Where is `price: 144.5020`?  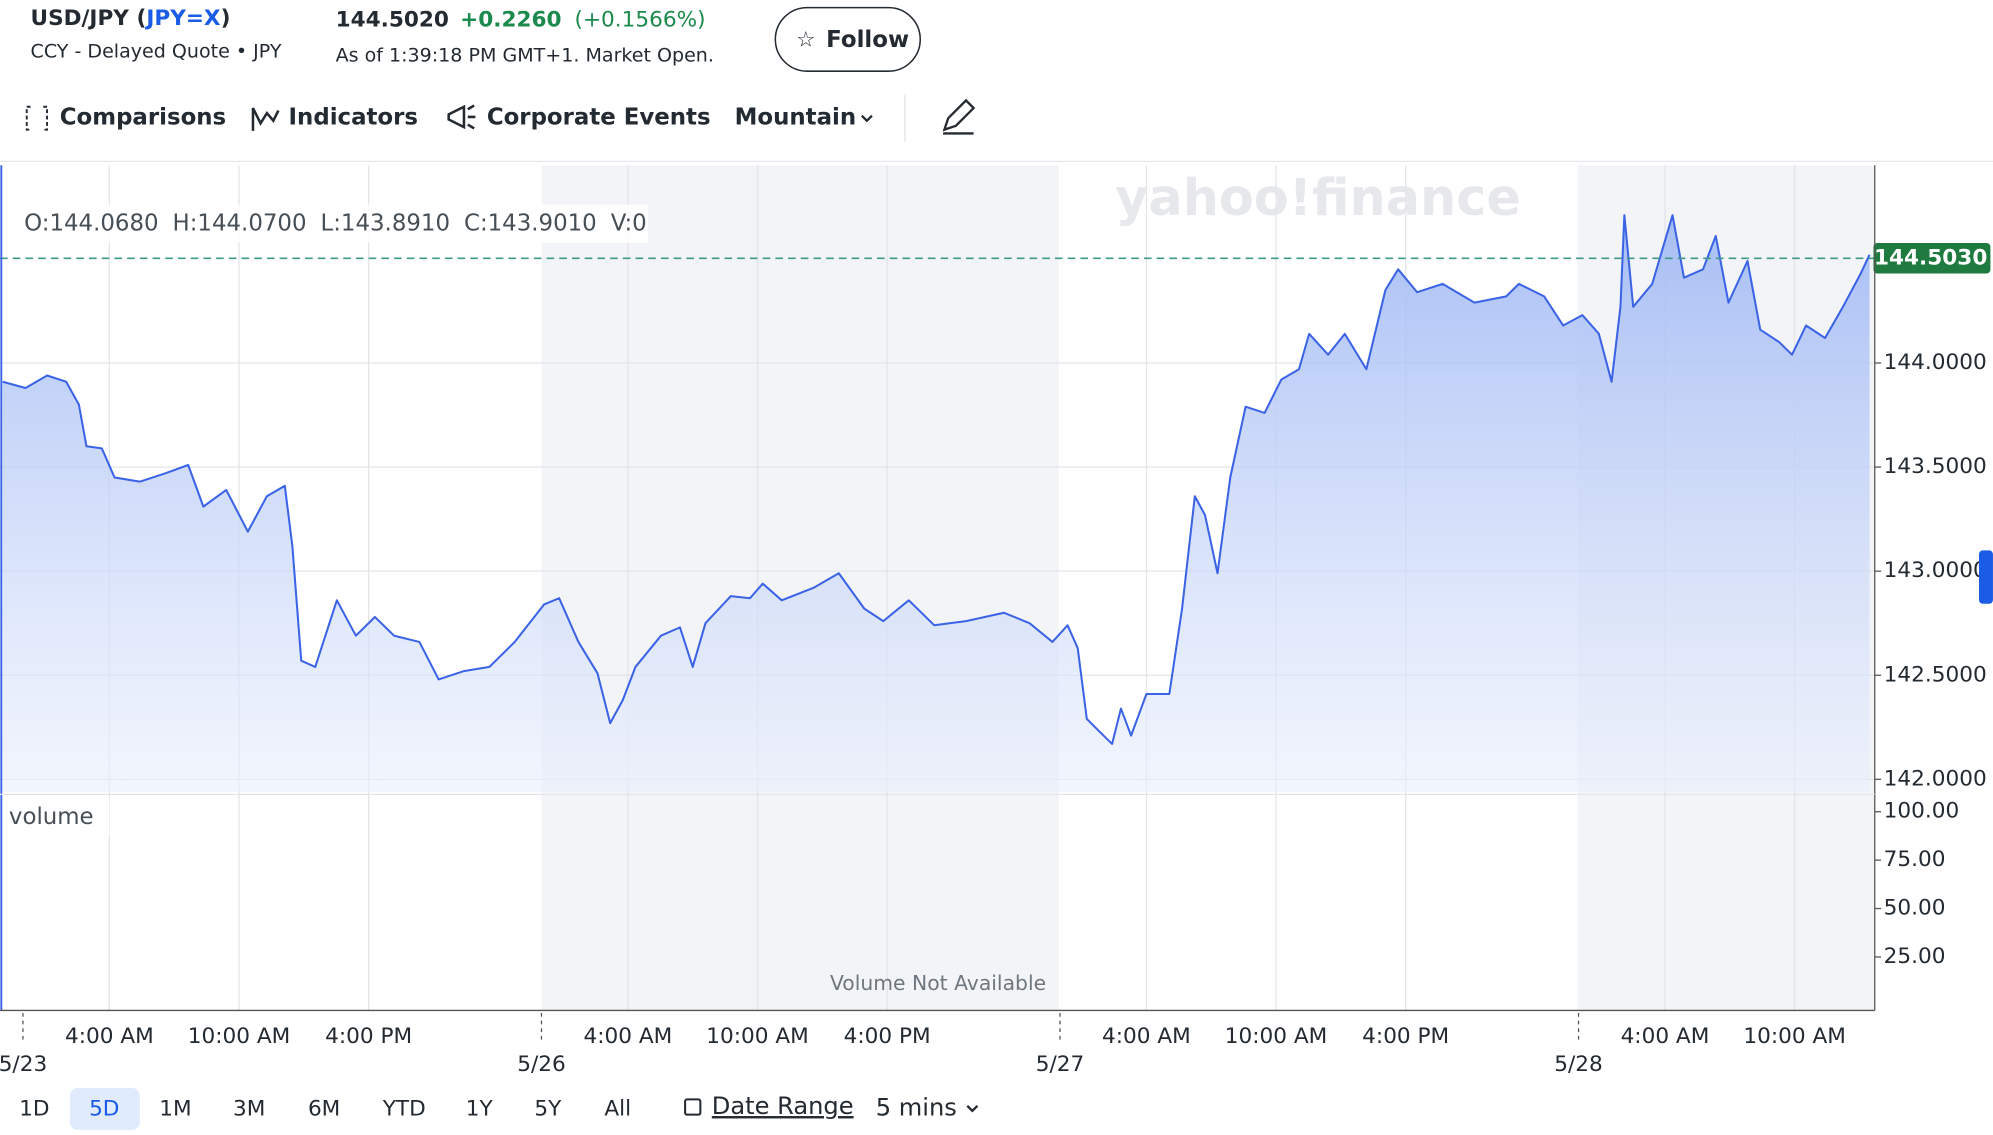 price: 144.5020 is located at coordinates (392, 19).